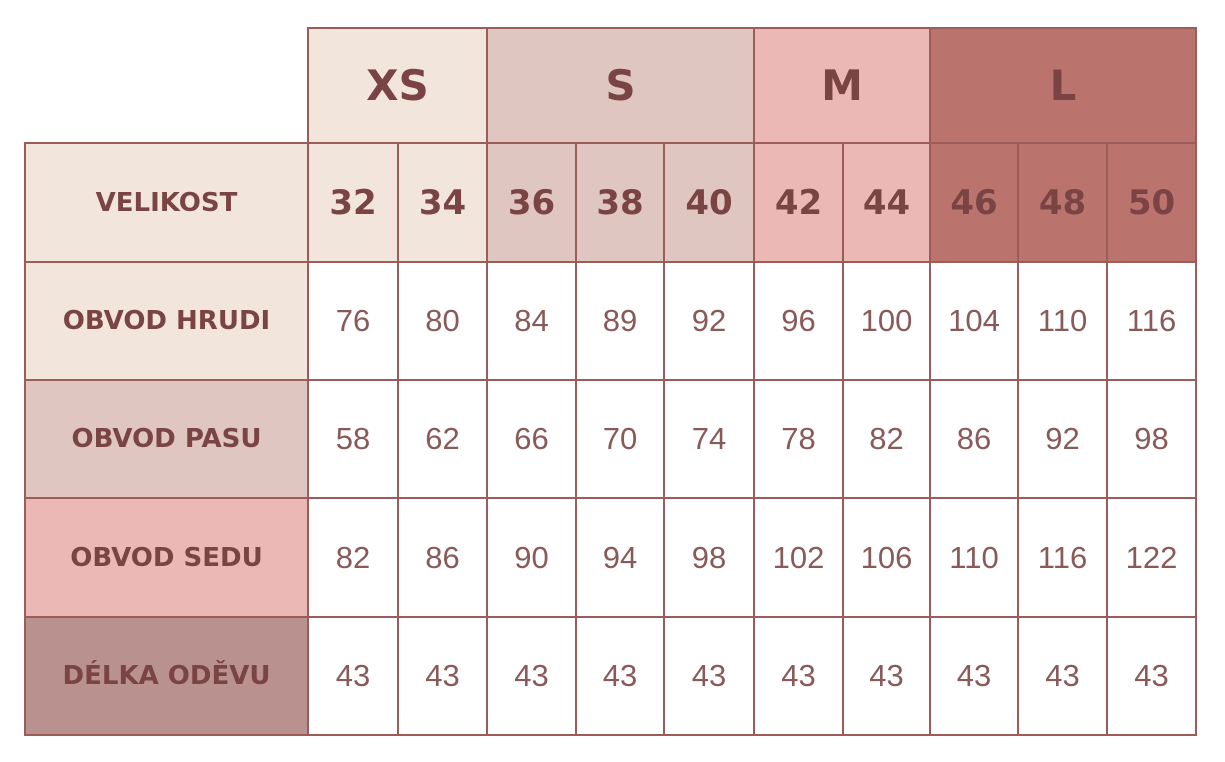  What do you see at coordinates (397, 85) in the screenshot?
I see `size-group: XS` at bounding box center [397, 85].